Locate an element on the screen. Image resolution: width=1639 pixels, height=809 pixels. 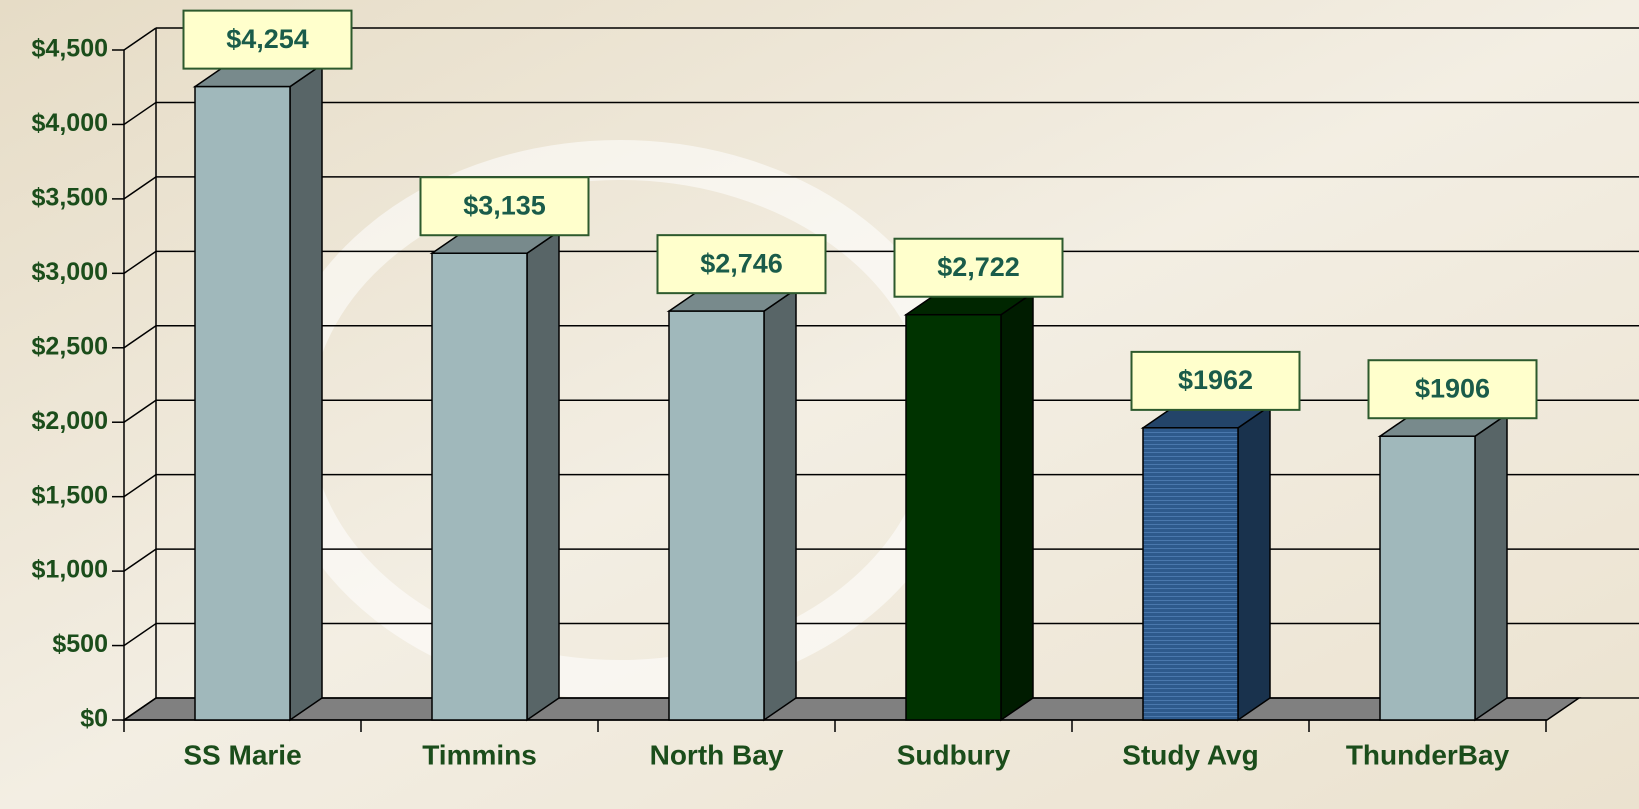
value-label: $2,722 is located at coordinates (978, 267).